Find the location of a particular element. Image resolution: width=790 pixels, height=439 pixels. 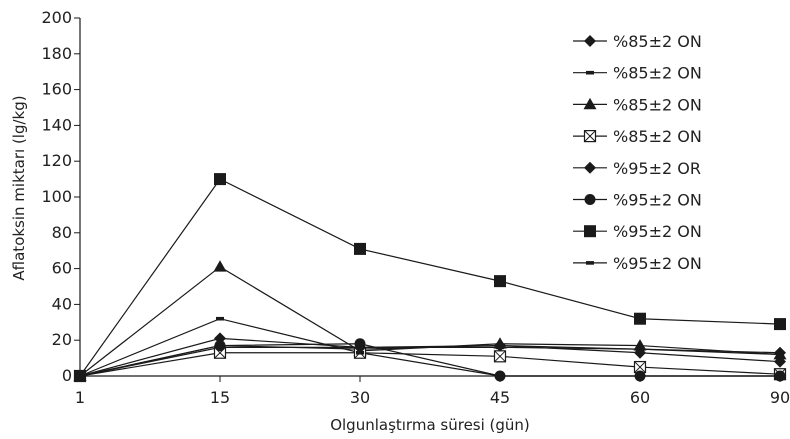

x-tick-label: 30 is located at coordinates (360, 397).